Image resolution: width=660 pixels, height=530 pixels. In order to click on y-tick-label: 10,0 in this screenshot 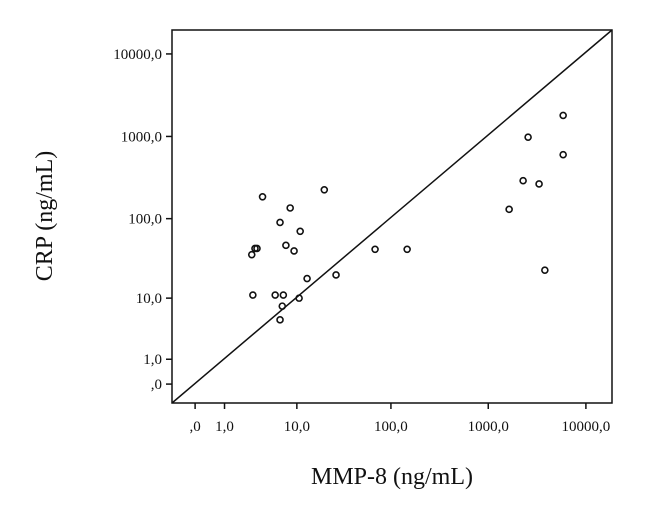, I will do `click(149, 299)`.